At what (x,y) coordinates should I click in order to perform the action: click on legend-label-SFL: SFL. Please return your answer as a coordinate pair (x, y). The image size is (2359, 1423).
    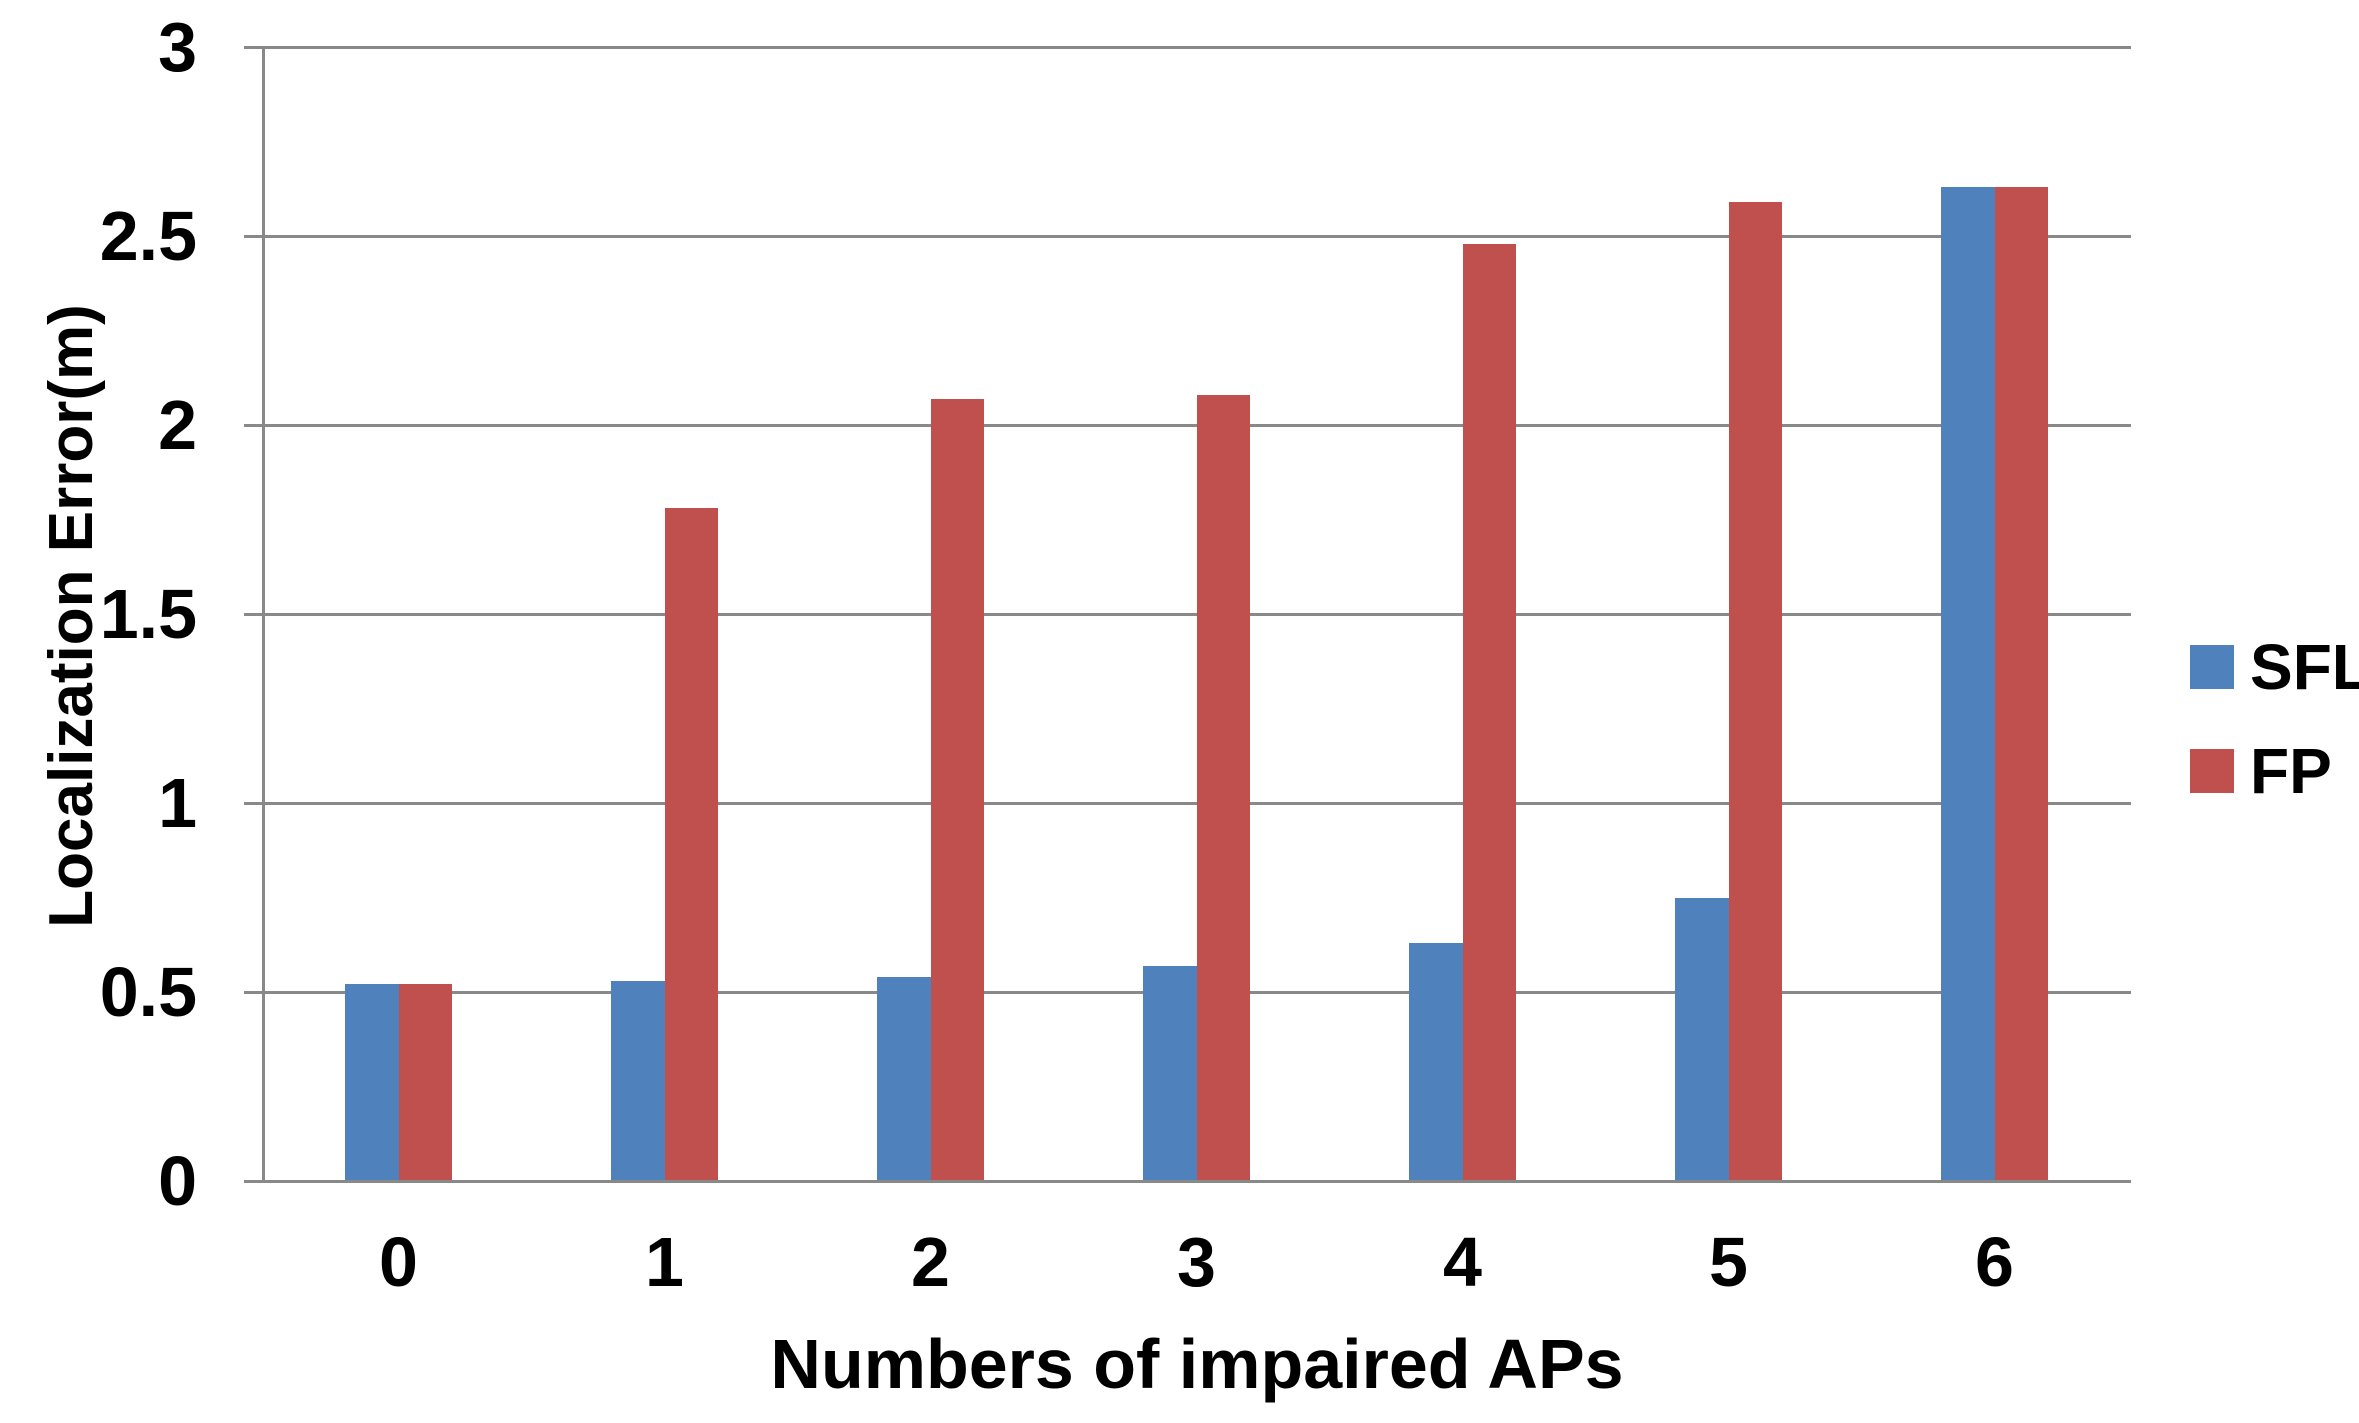
    Looking at the image, I should click on (2304, 667).